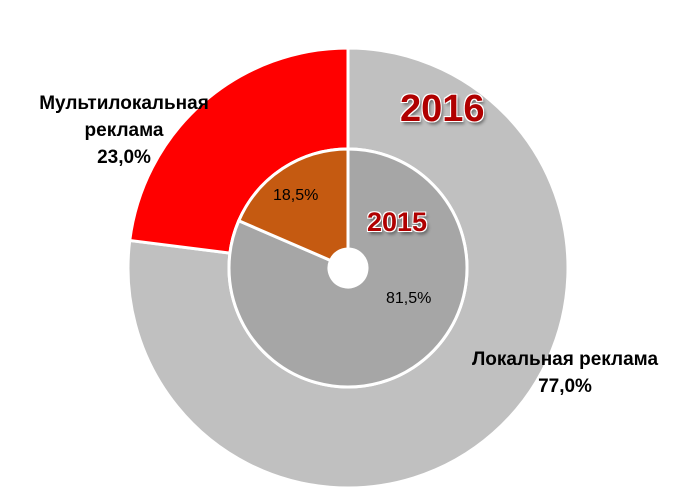  What do you see at coordinates (565, 386) in the screenshot?
I see `label-local-2016-value: 77,0%` at bounding box center [565, 386].